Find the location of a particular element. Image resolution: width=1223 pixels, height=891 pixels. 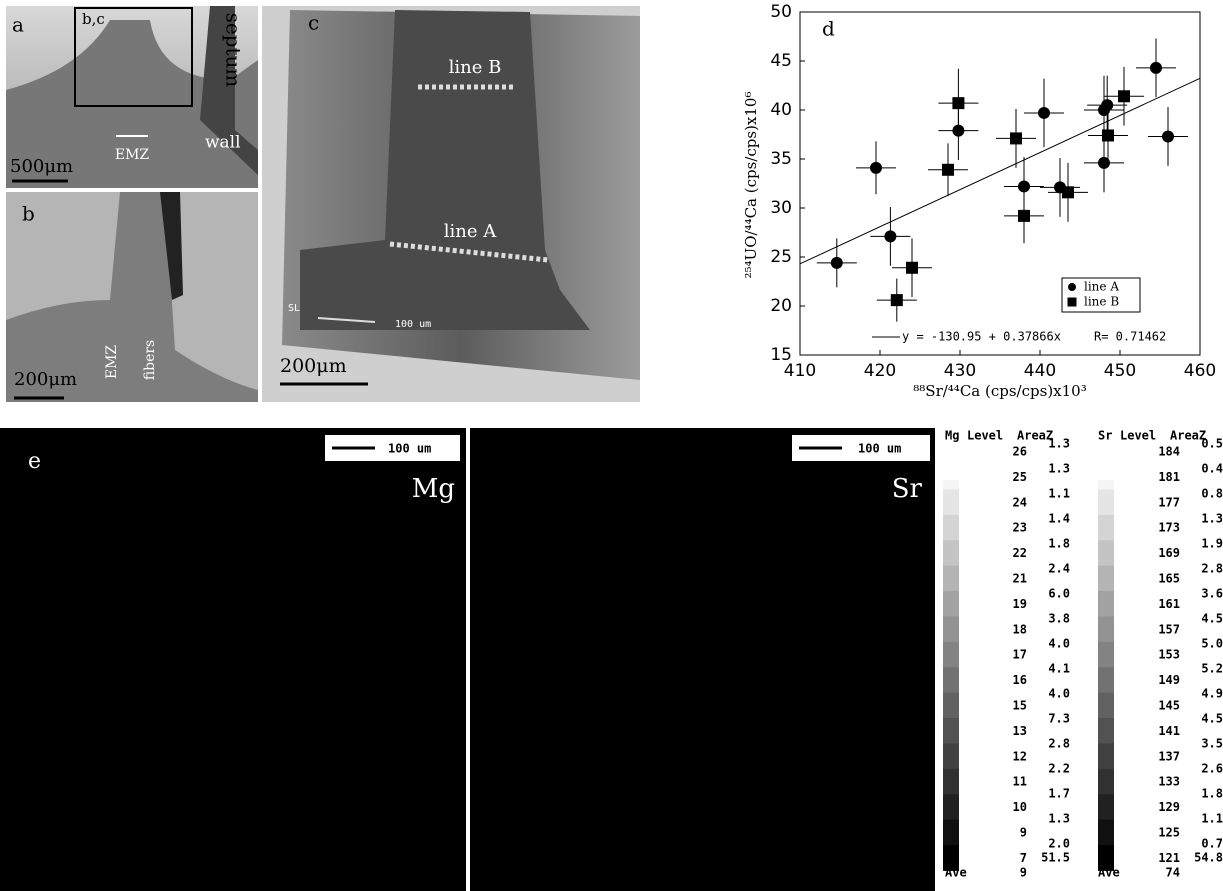

septum-shape is located at coordinates (229, 90).